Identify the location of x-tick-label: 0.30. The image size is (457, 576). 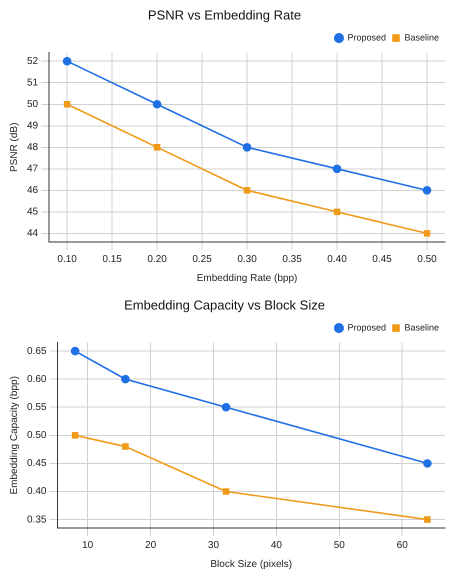
(247, 259).